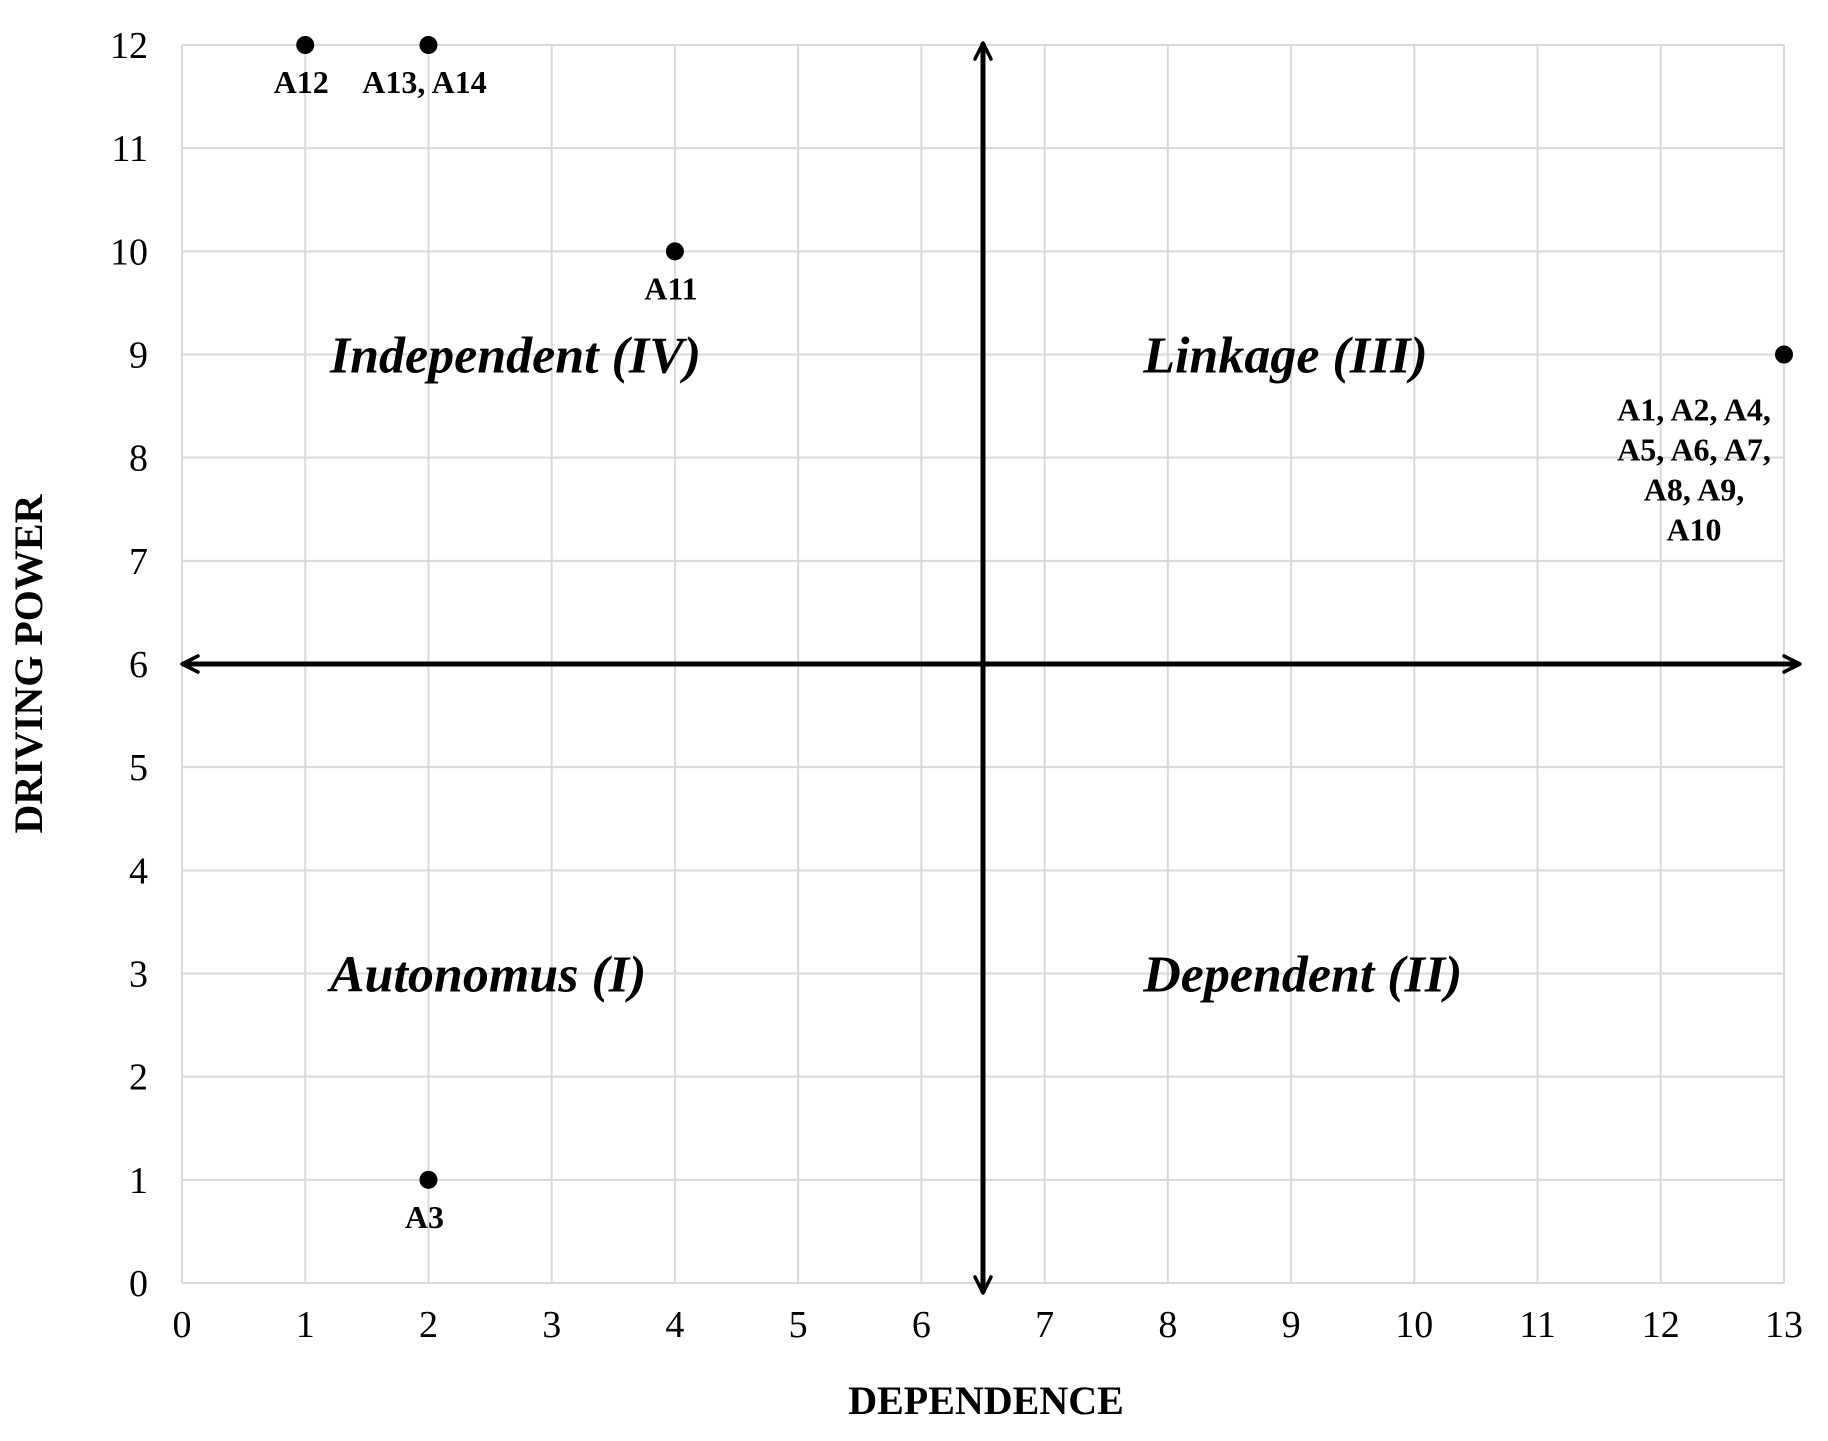 This screenshot has height=1441, width=1828. What do you see at coordinates (670, 288) in the screenshot?
I see `point-label: A11` at bounding box center [670, 288].